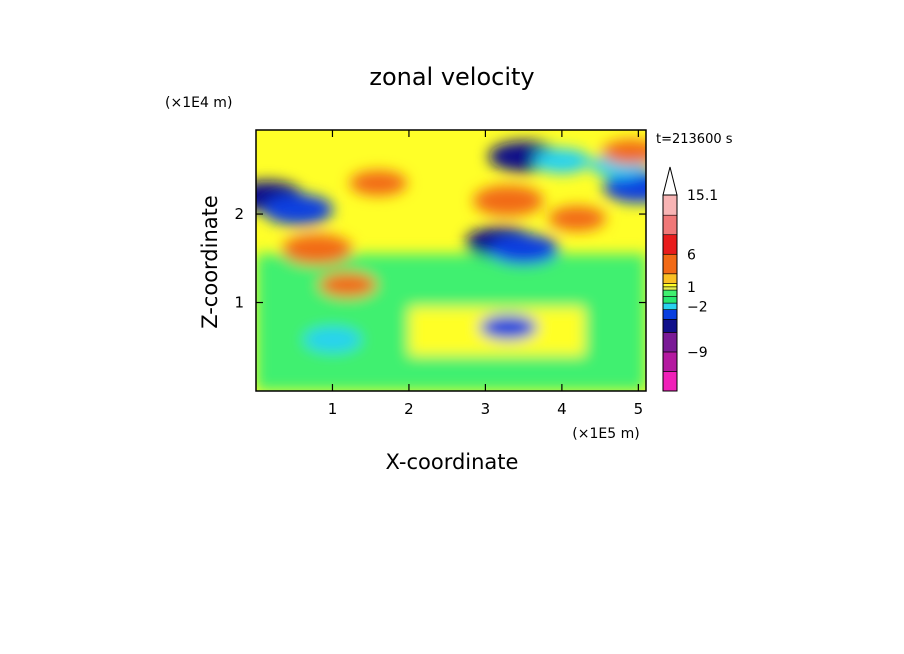 The width and height of the screenshot is (904, 654). Describe the element at coordinates (210, 262) in the screenshot. I see `y-axis-label: Z-coordinate` at that location.